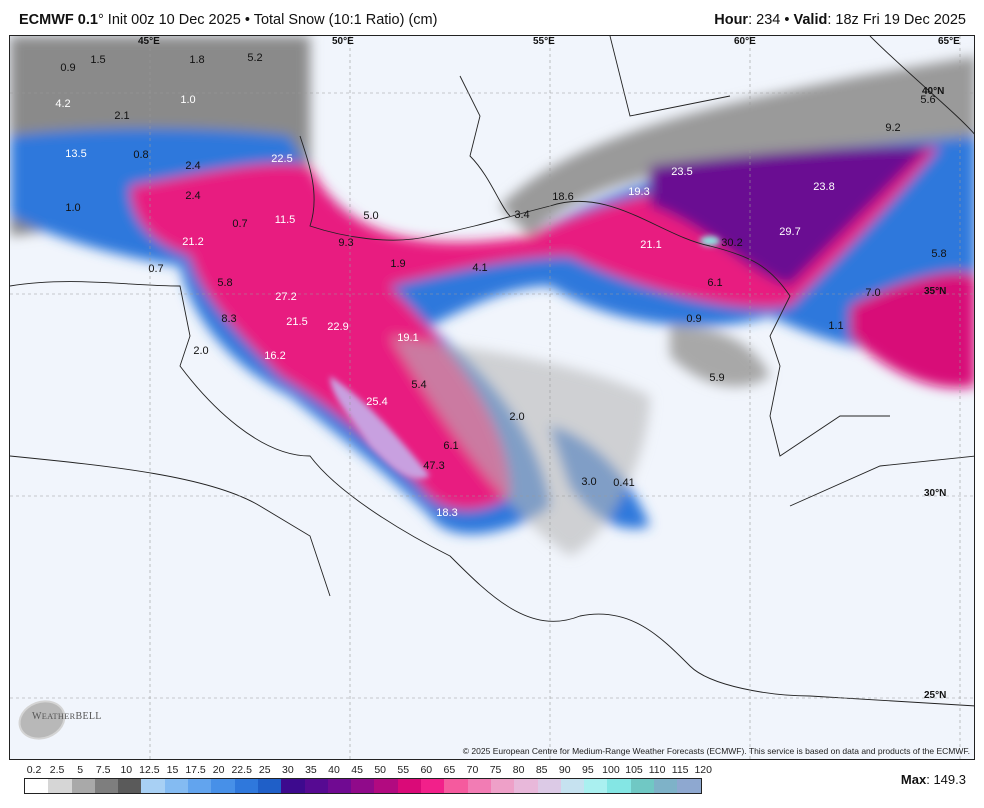 The height and width of the screenshot is (808, 984). What do you see at coordinates (472, 770) in the screenshot?
I see `colorbar-tick: 70` at bounding box center [472, 770].